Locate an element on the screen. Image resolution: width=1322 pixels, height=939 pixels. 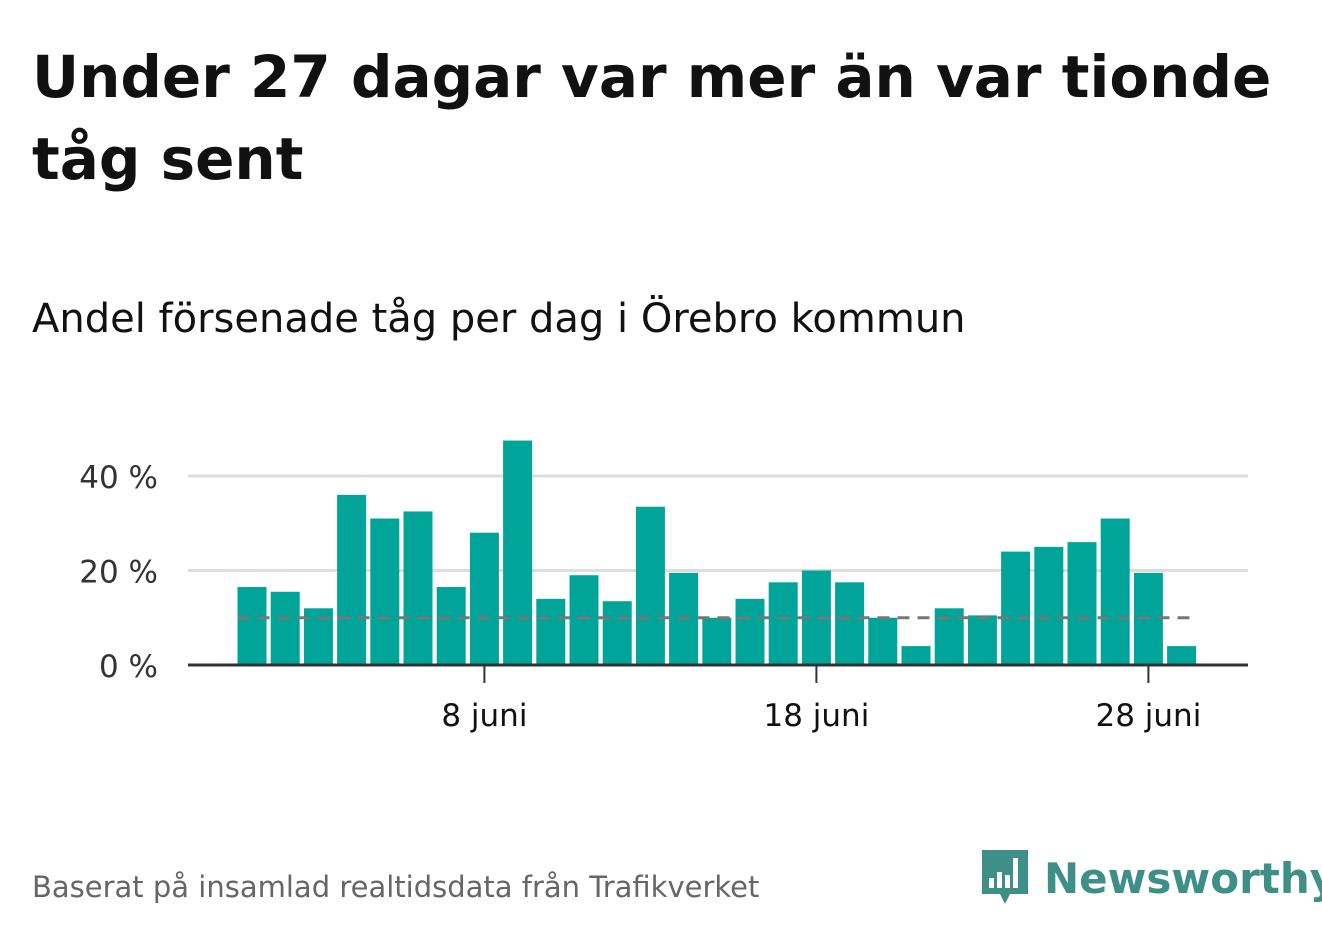
x-tick-label: 28 juni is located at coordinates (1148, 716).